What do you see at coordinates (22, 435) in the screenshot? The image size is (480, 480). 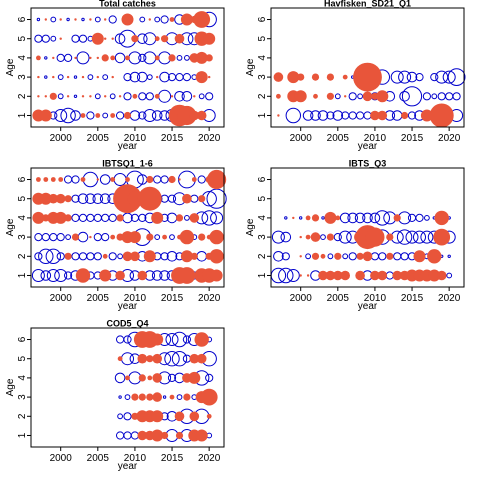 I see `y-tick-label: 1` at bounding box center [22, 435].